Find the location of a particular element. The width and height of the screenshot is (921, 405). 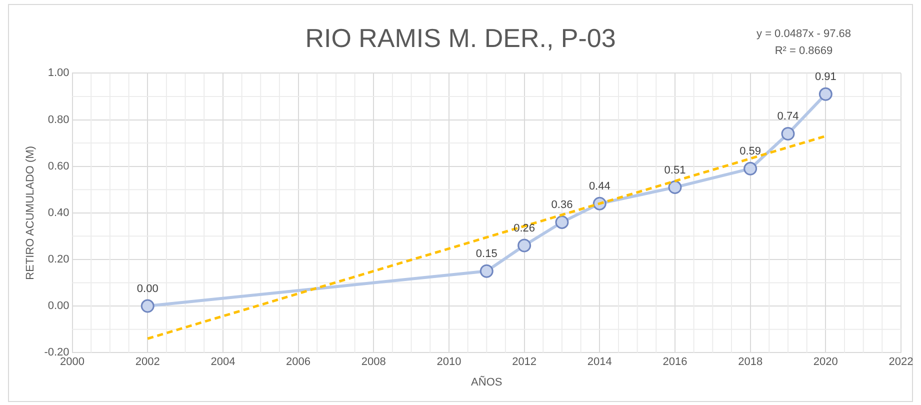

x-tick-label: 2004 is located at coordinates (223, 362).